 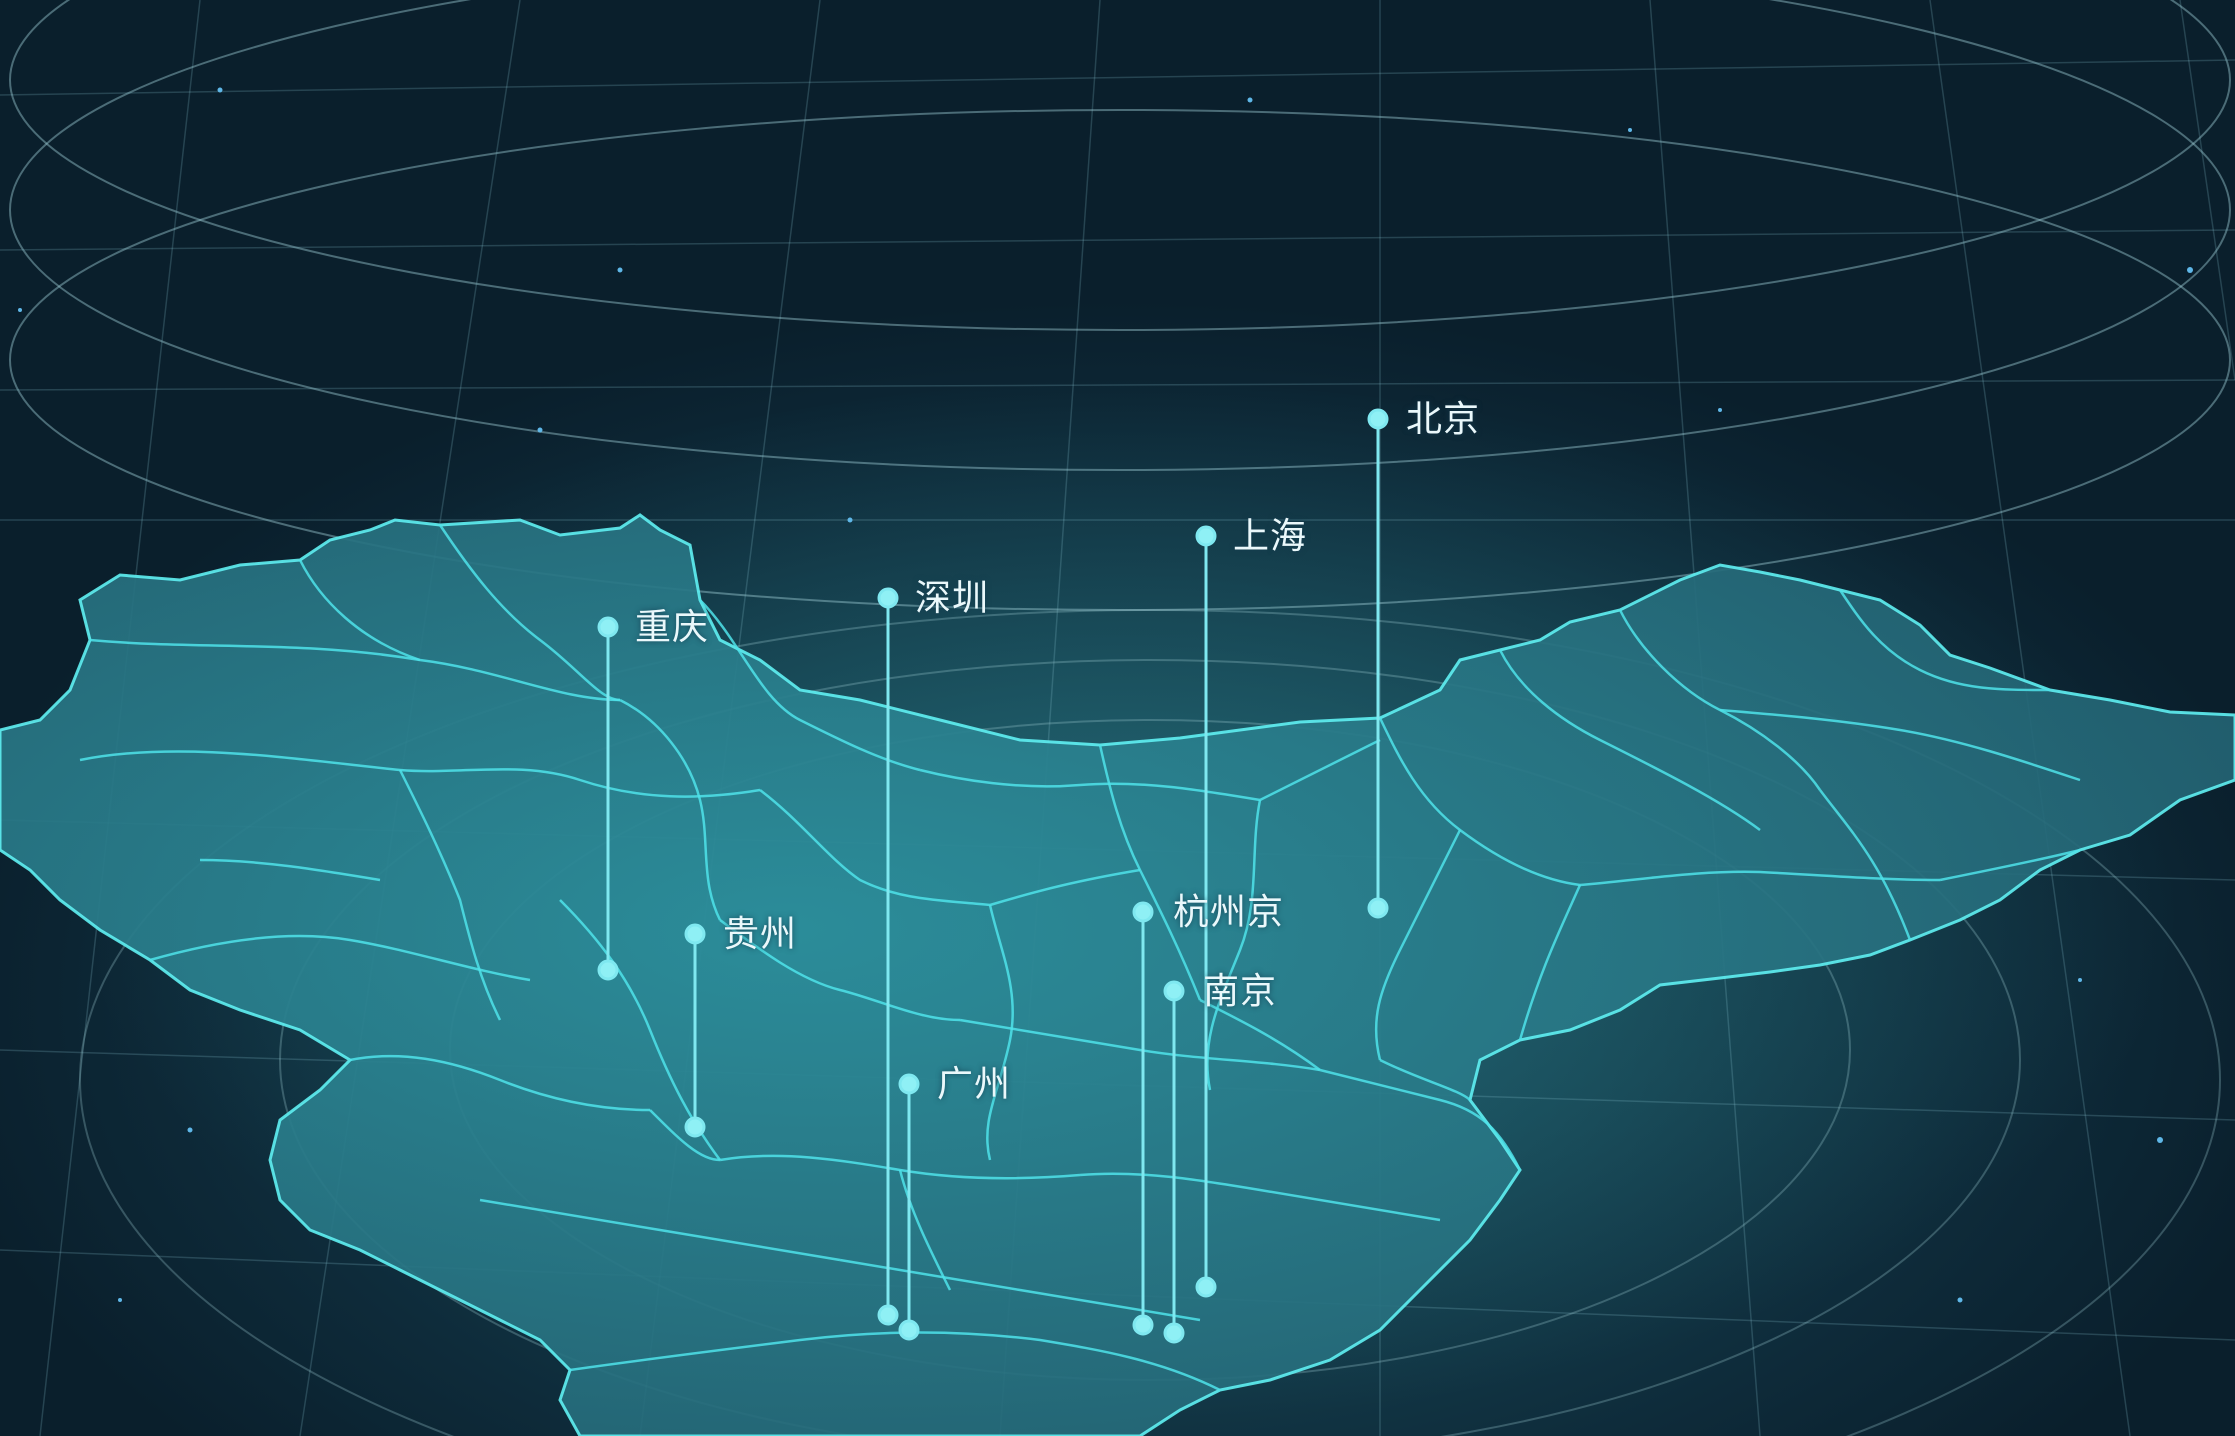 What do you see at coordinates (1378, 663) in the screenshot?
I see `pin-beijing` at bounding box center [1378, 663].